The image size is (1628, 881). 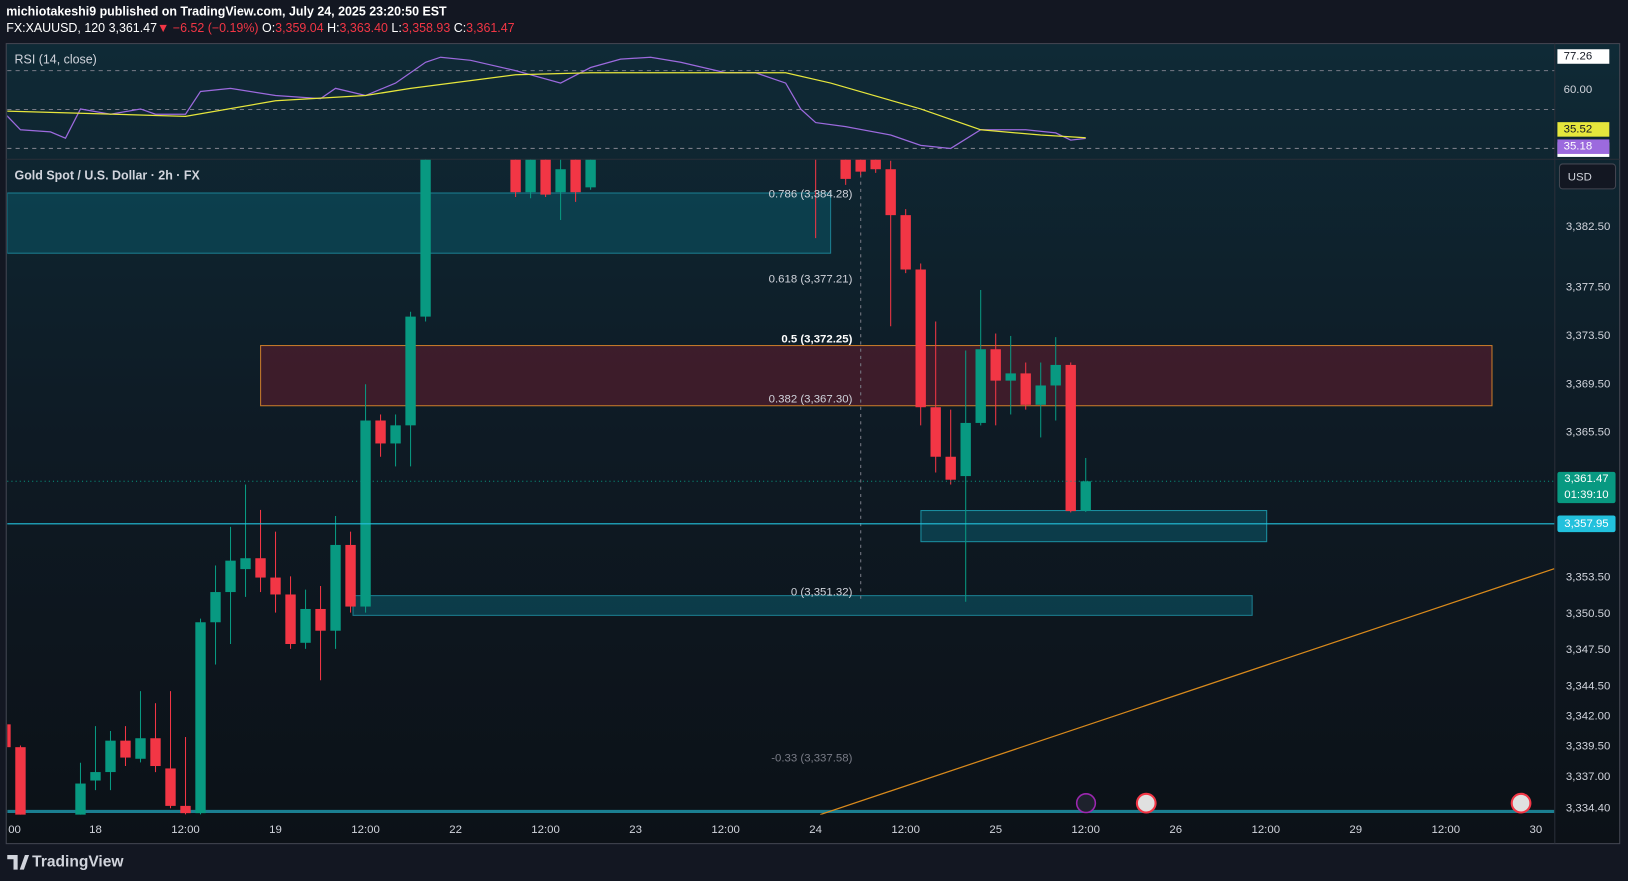 I want to click on y-tick-label: 3,334.40, so click(x=1588, y=808).